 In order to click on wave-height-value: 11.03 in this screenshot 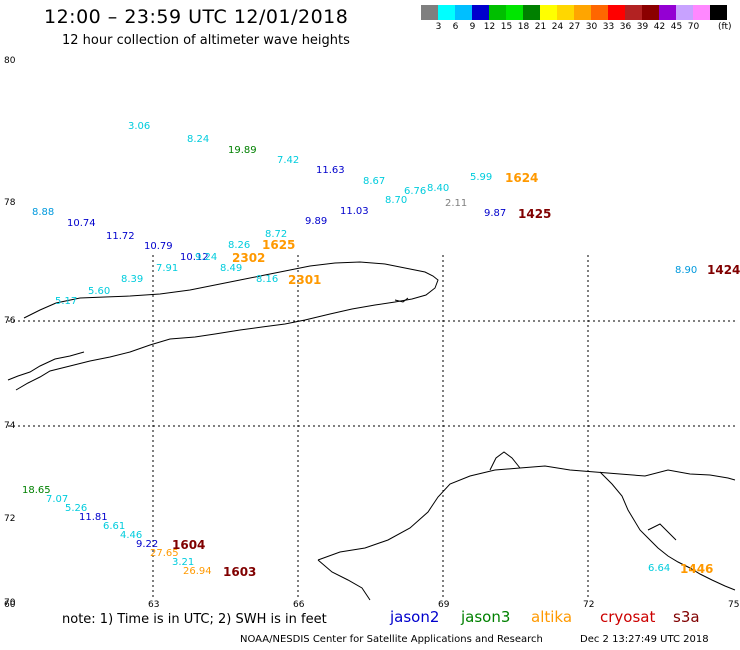, I will do `click(354, 211)`.